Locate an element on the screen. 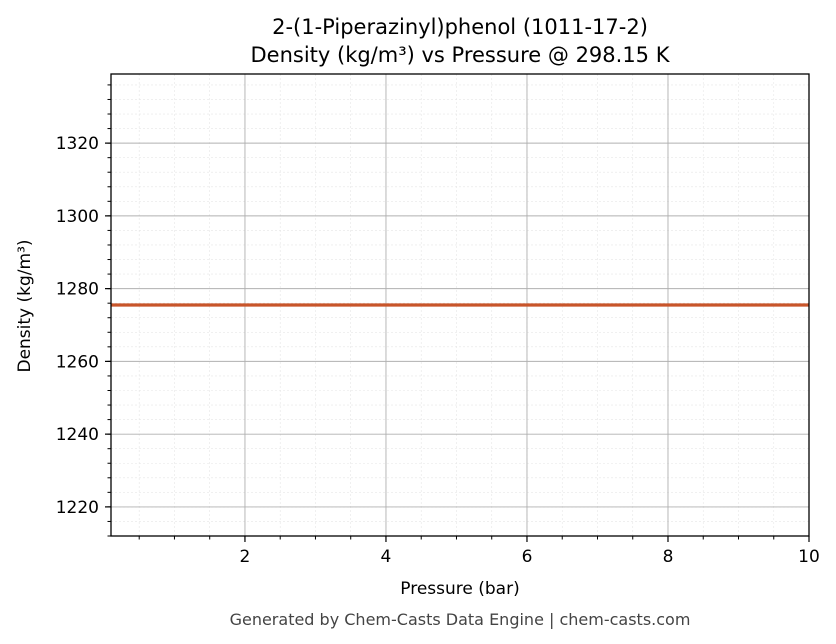 The height and width of the screenshot is (644, 836). x-tick-label: 2 is located at coordinates (245, 557).